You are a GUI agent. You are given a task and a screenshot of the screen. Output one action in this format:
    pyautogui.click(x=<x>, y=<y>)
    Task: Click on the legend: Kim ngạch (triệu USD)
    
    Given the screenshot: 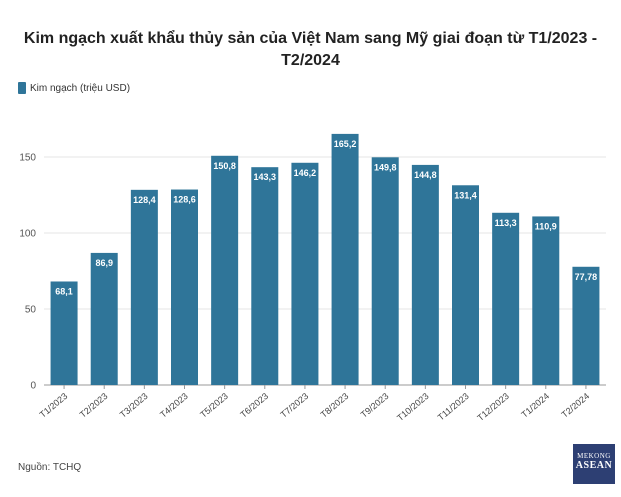 What is the action you would take?
    pyautogui.click(x=74, y=88)
    